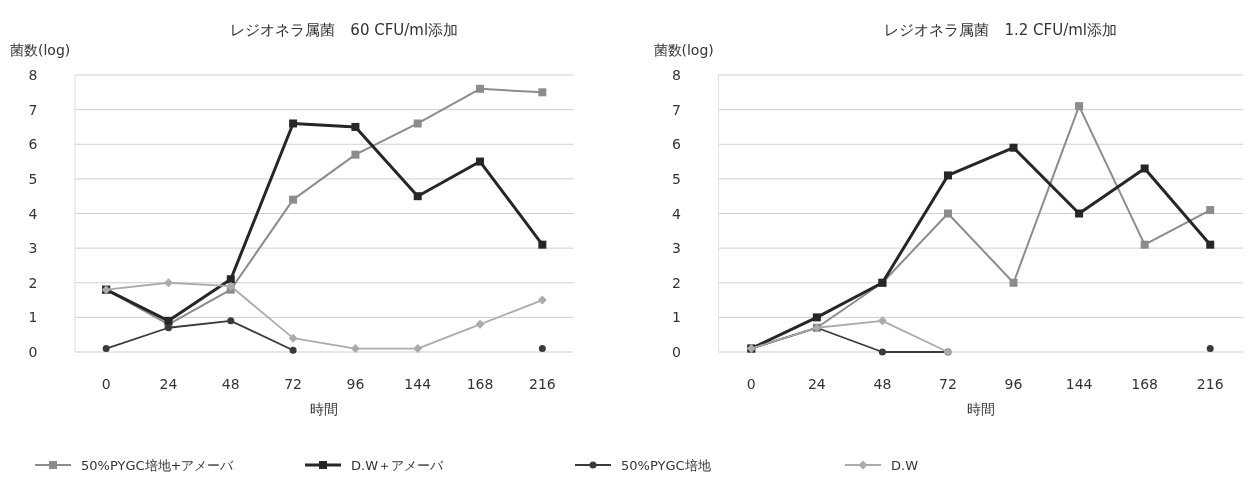  What do you see at coordinates (158, 465) in the screenshot?
I see `legend-label: 50%PYGC培地+アメーバ` at bounding box center [158, 465].